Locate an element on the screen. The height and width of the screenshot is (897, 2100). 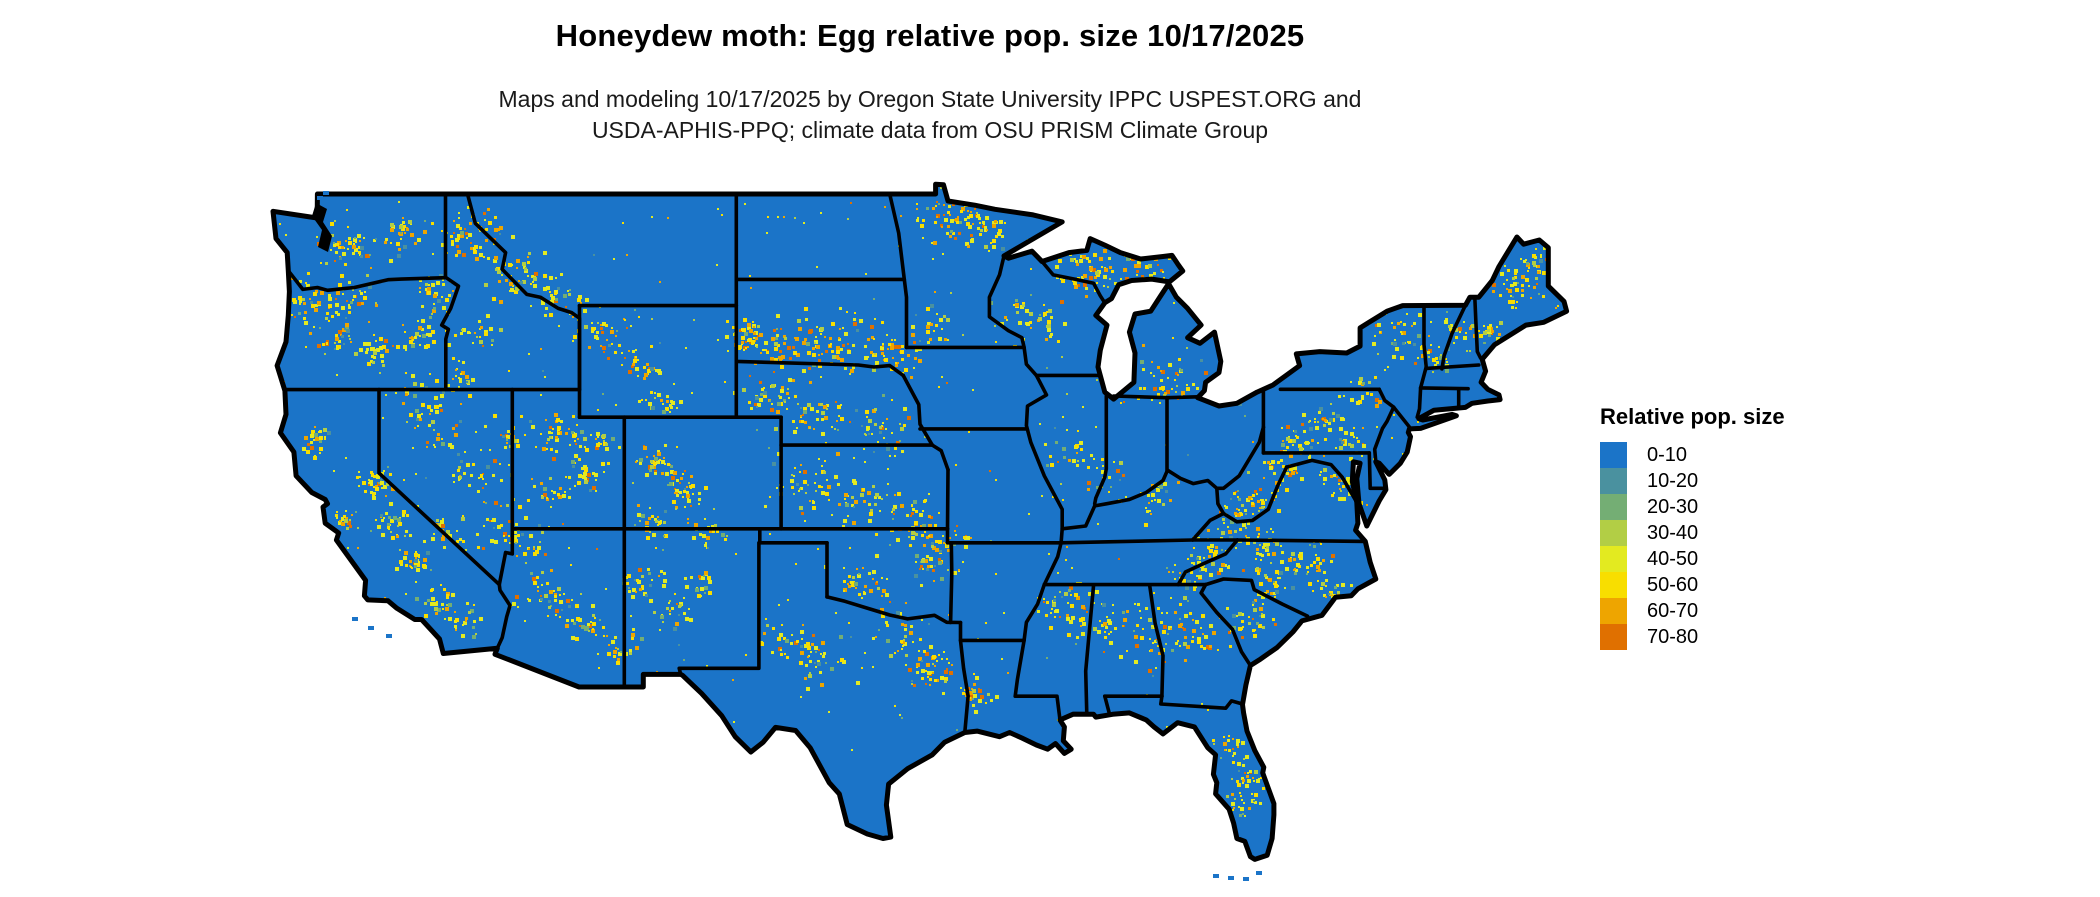
legend-label: 40-50 is located at coordinates (1673, 558).